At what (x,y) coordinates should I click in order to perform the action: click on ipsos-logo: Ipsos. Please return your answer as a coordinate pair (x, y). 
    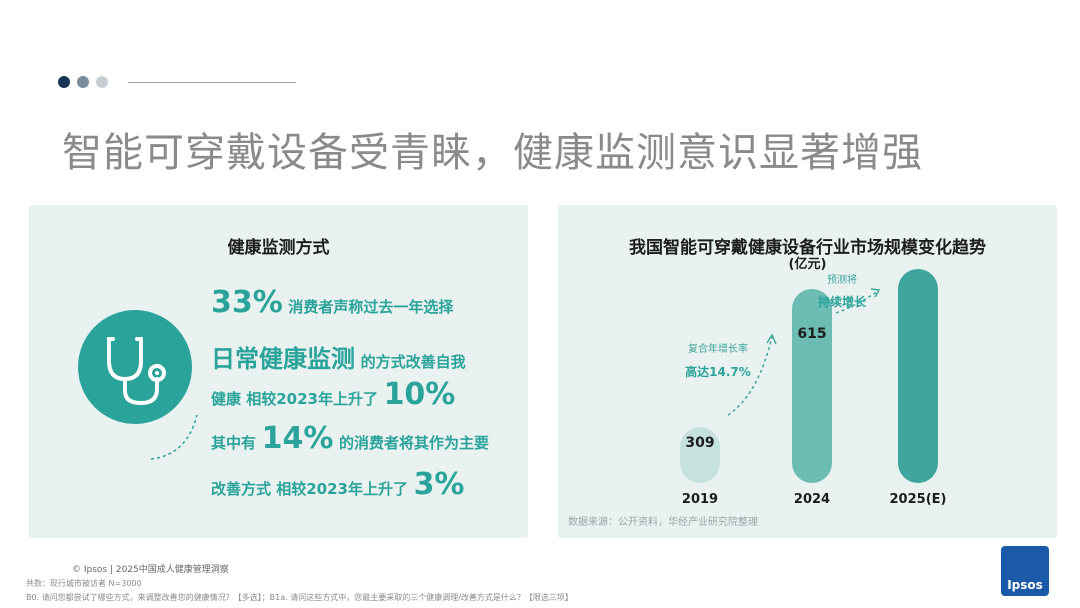
    Looking at the image, I should click on (1025, 571).